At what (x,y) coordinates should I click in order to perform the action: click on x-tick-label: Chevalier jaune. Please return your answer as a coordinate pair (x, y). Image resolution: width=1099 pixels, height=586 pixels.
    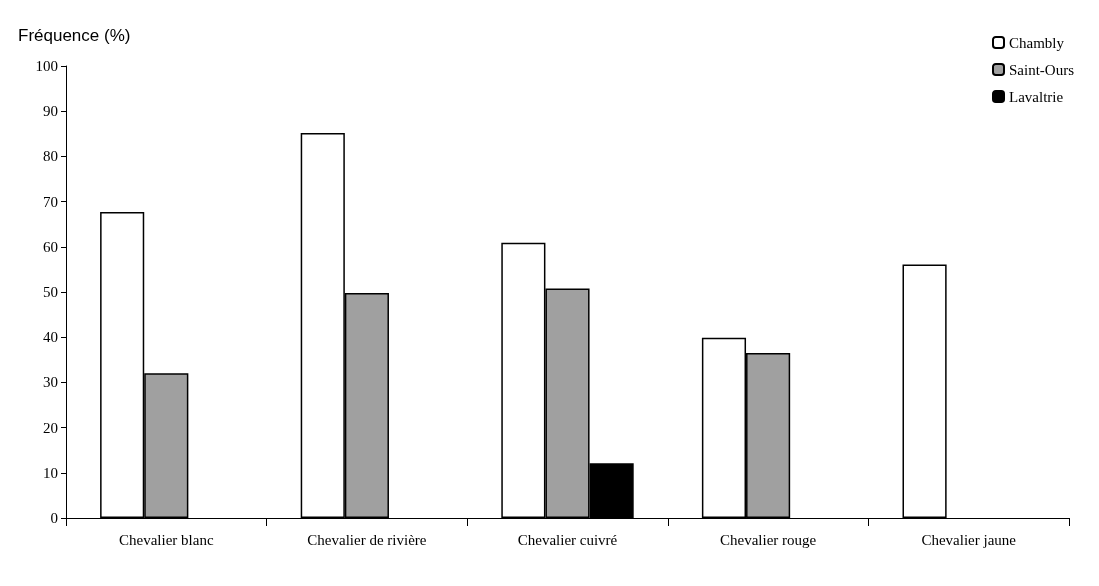
    Looking at the image, I should click on (969, 539).